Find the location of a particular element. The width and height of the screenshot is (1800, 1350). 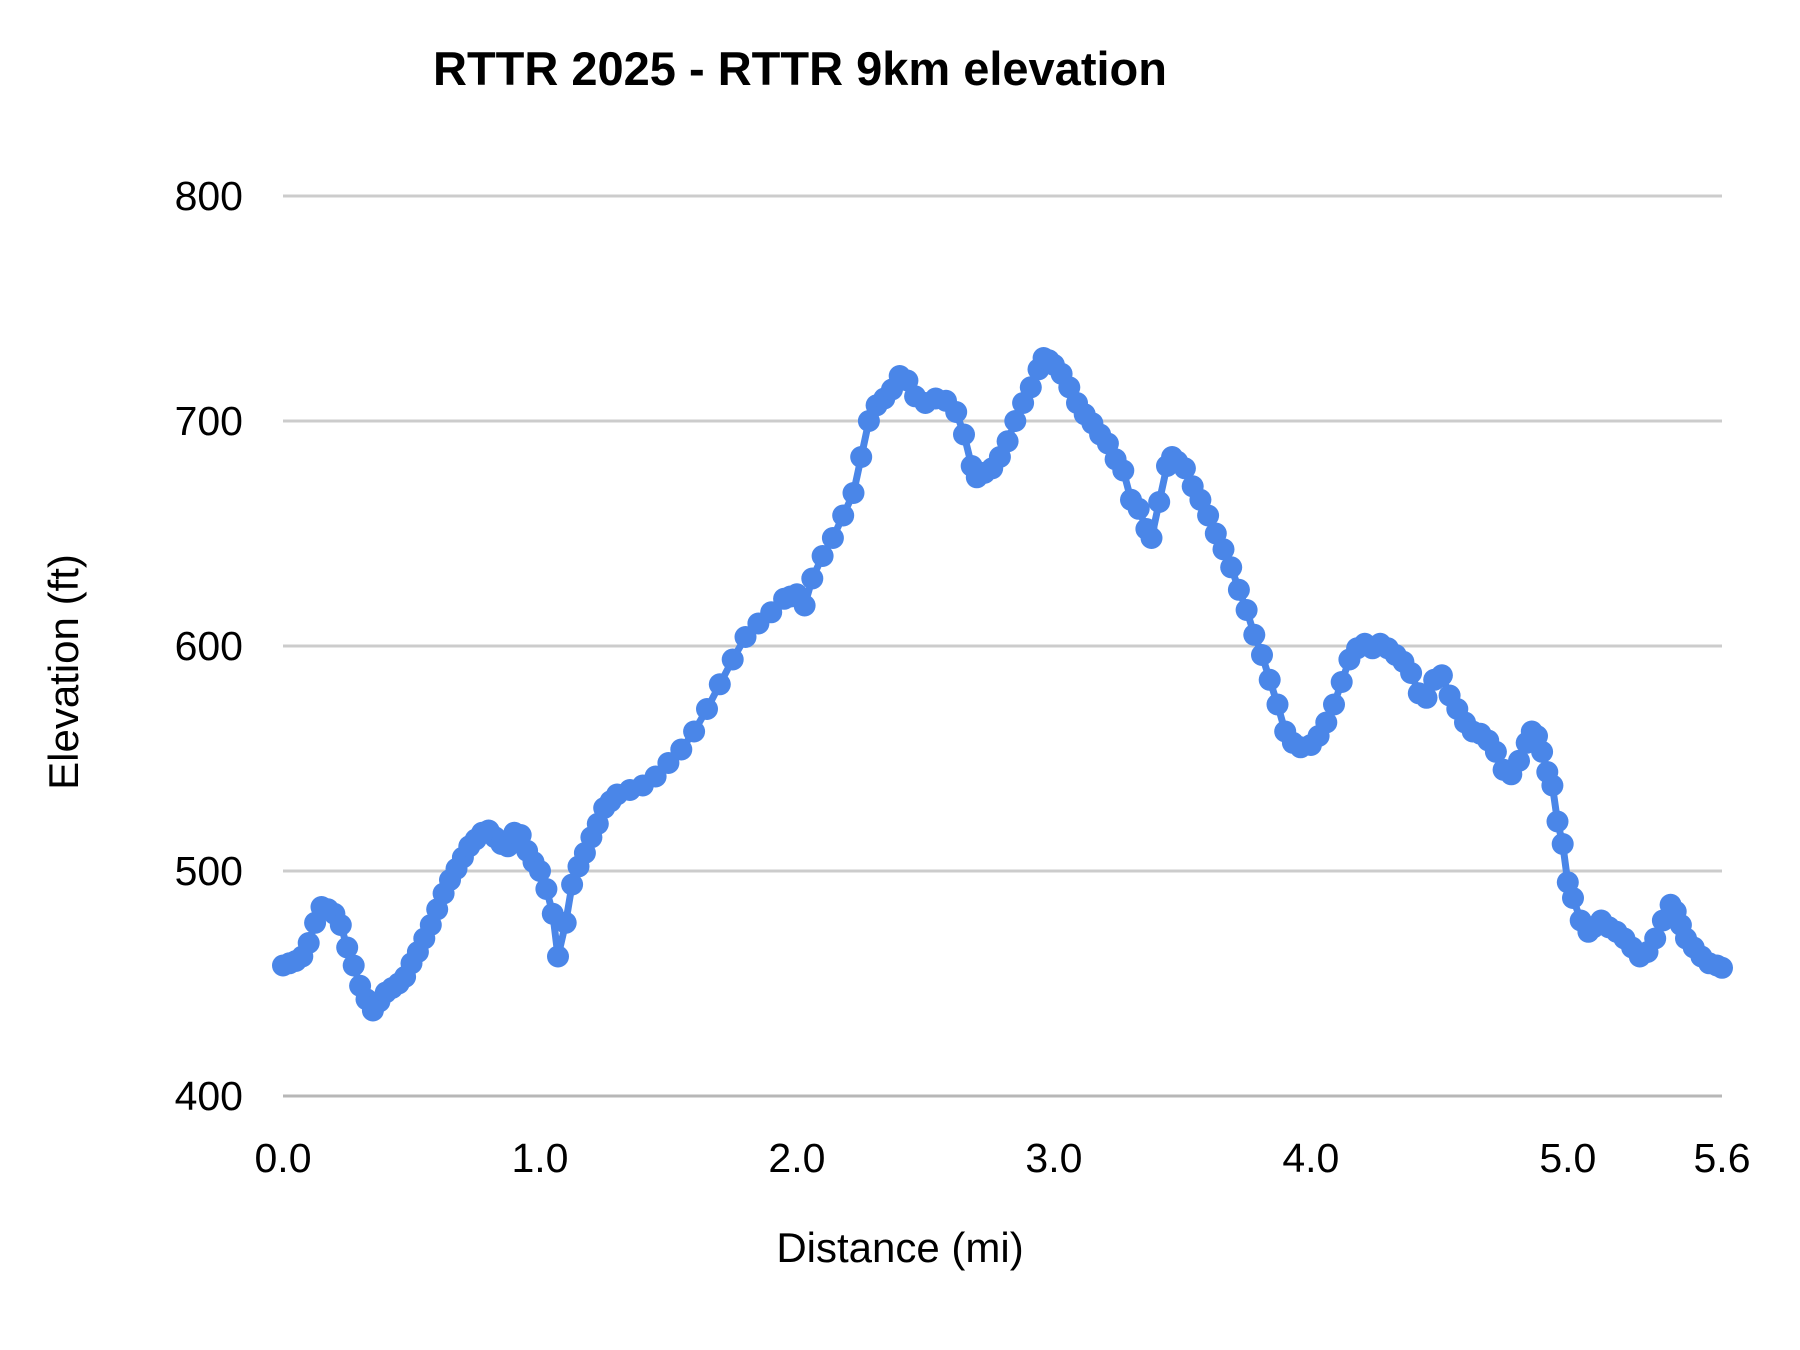

y-tick-label: 700 is located at coordinates (209, 421).